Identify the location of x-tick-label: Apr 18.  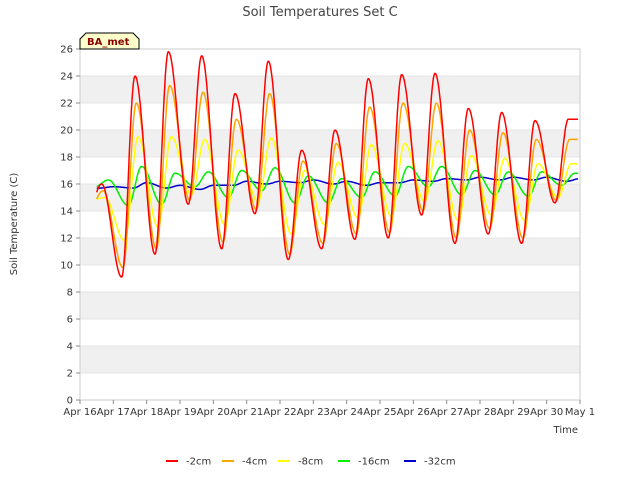
(146, 412).